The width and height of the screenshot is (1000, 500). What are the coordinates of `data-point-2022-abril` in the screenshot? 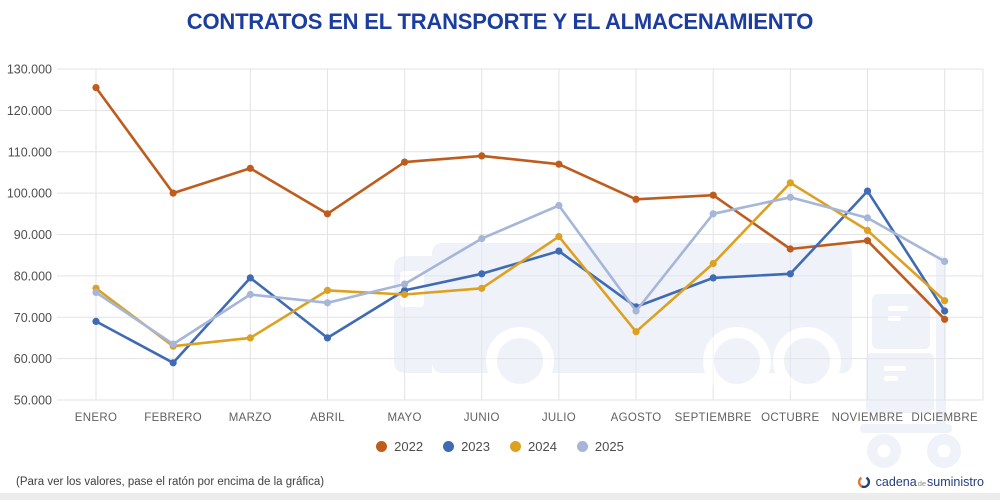 It's located at (327, 214).